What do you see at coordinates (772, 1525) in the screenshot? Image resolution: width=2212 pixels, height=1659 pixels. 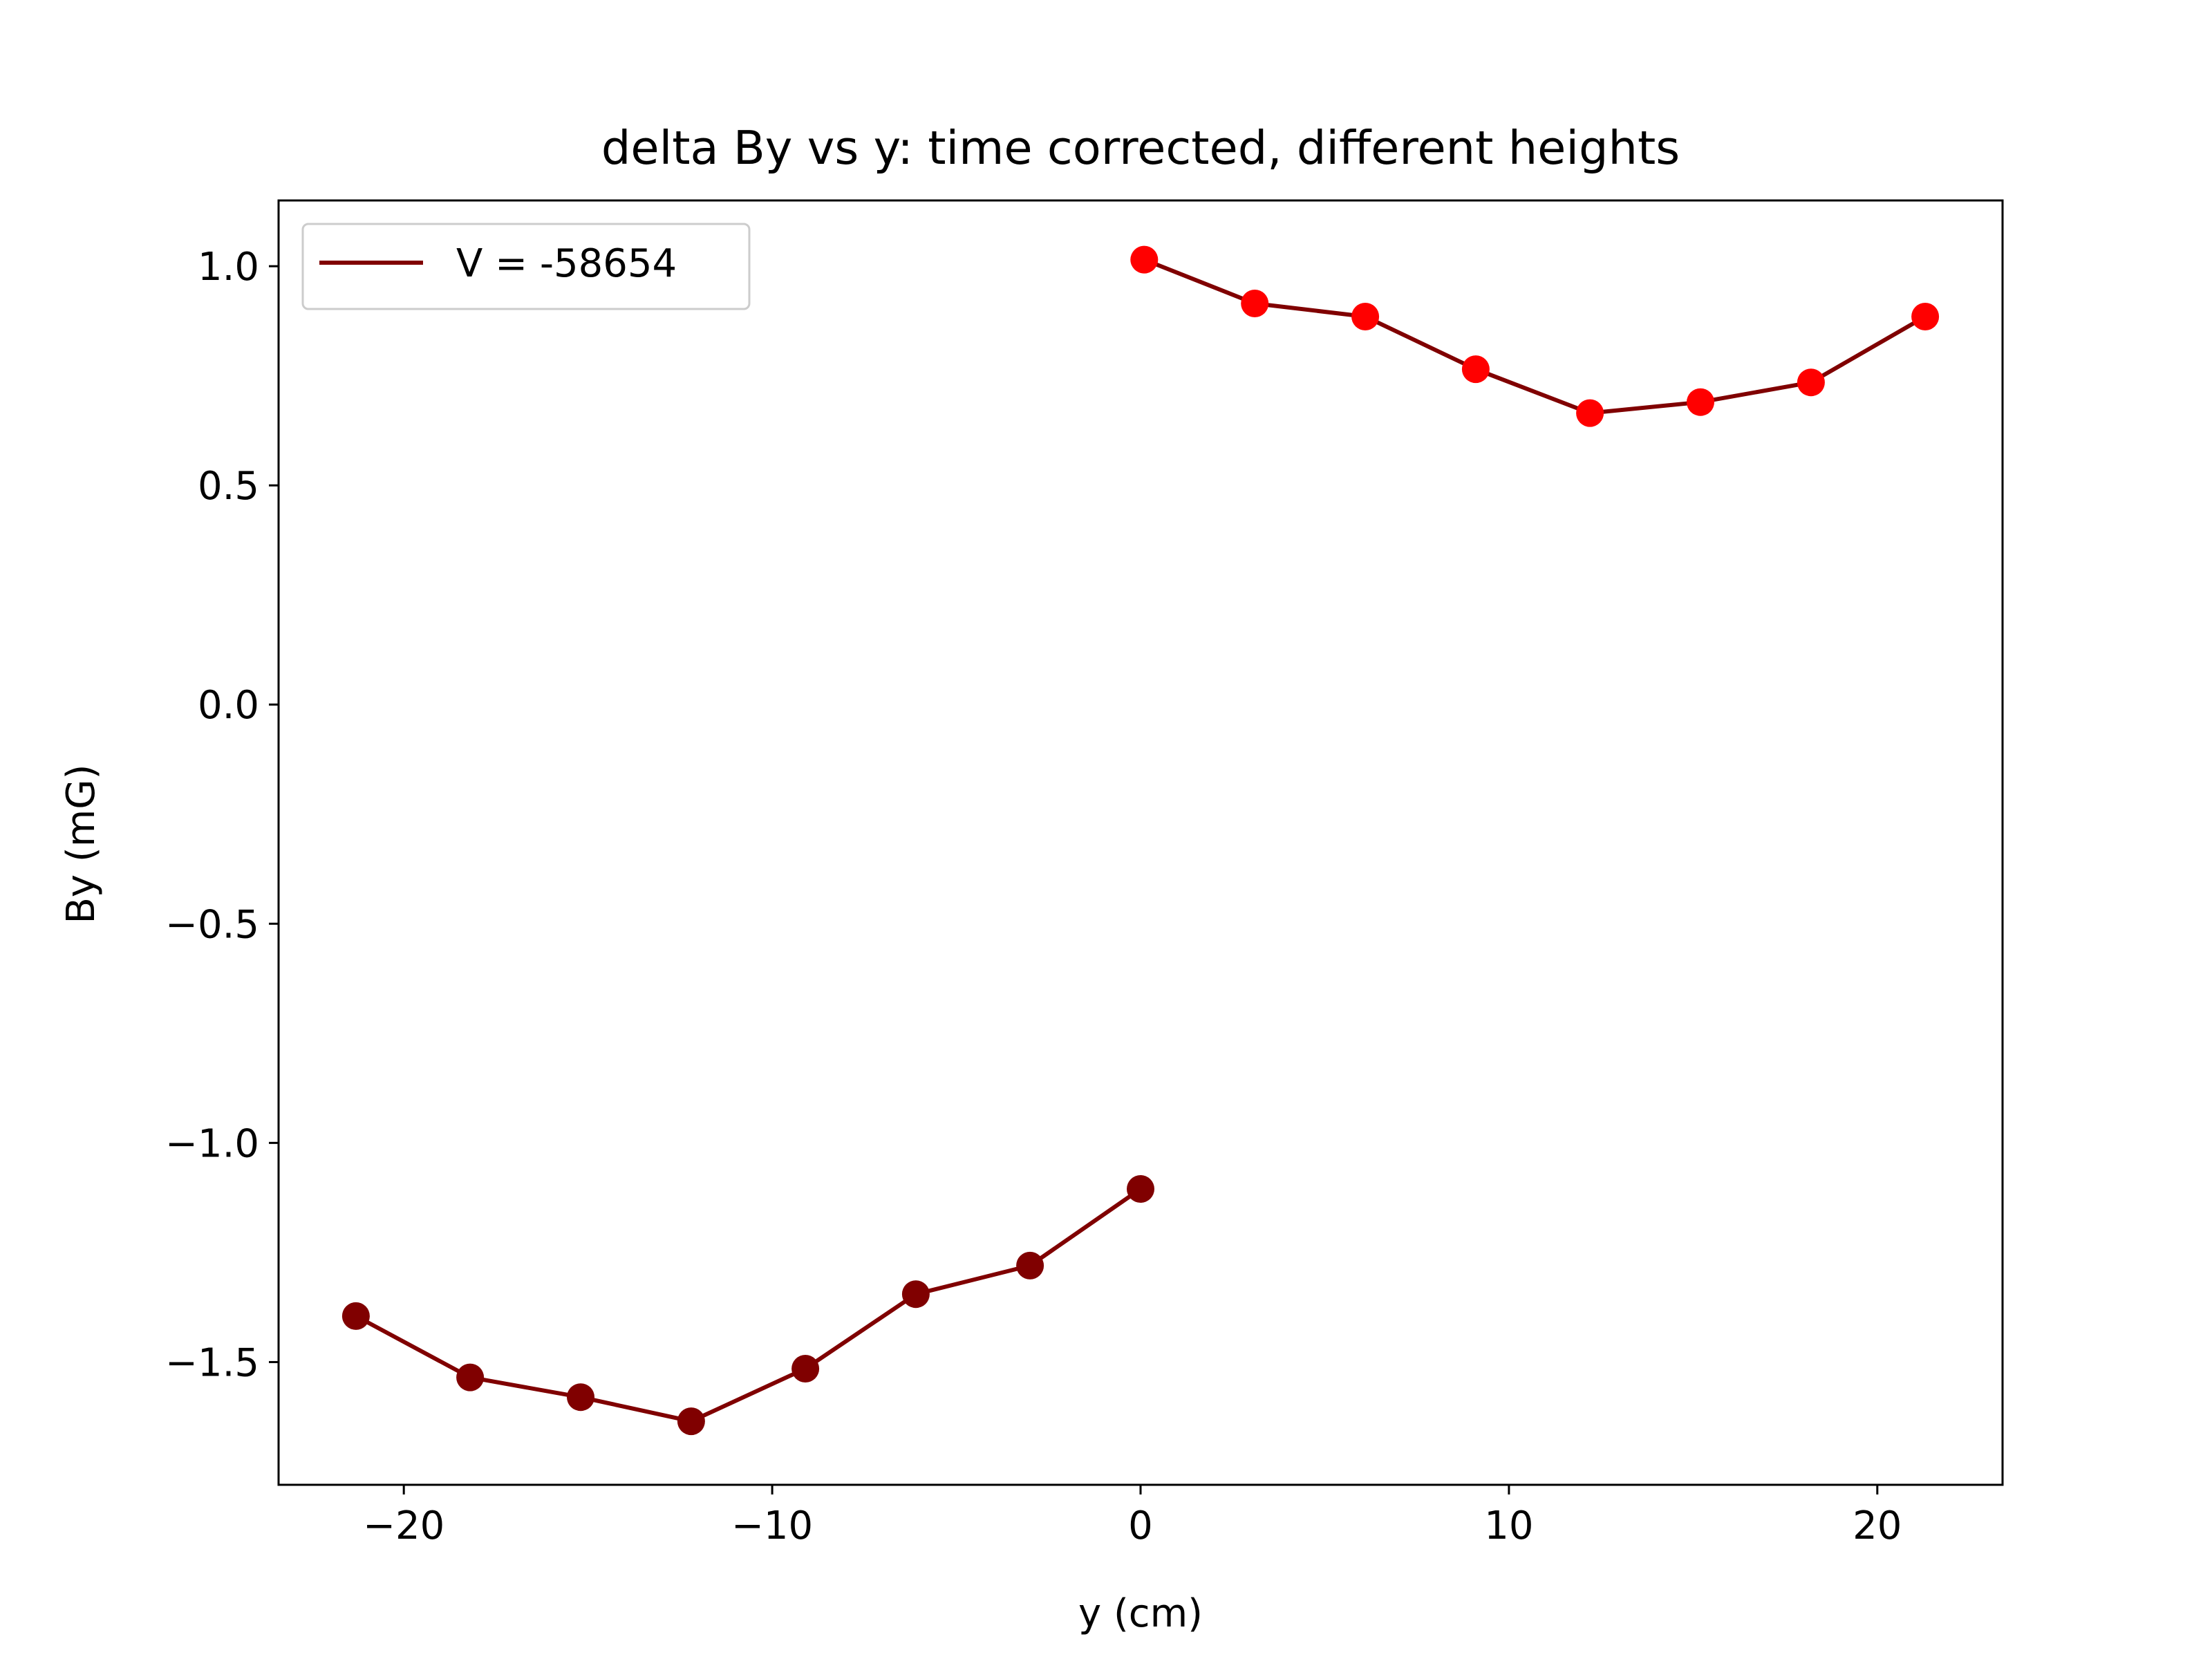 I see `x-tick-label: −10` at bounding box center [772, 1525].